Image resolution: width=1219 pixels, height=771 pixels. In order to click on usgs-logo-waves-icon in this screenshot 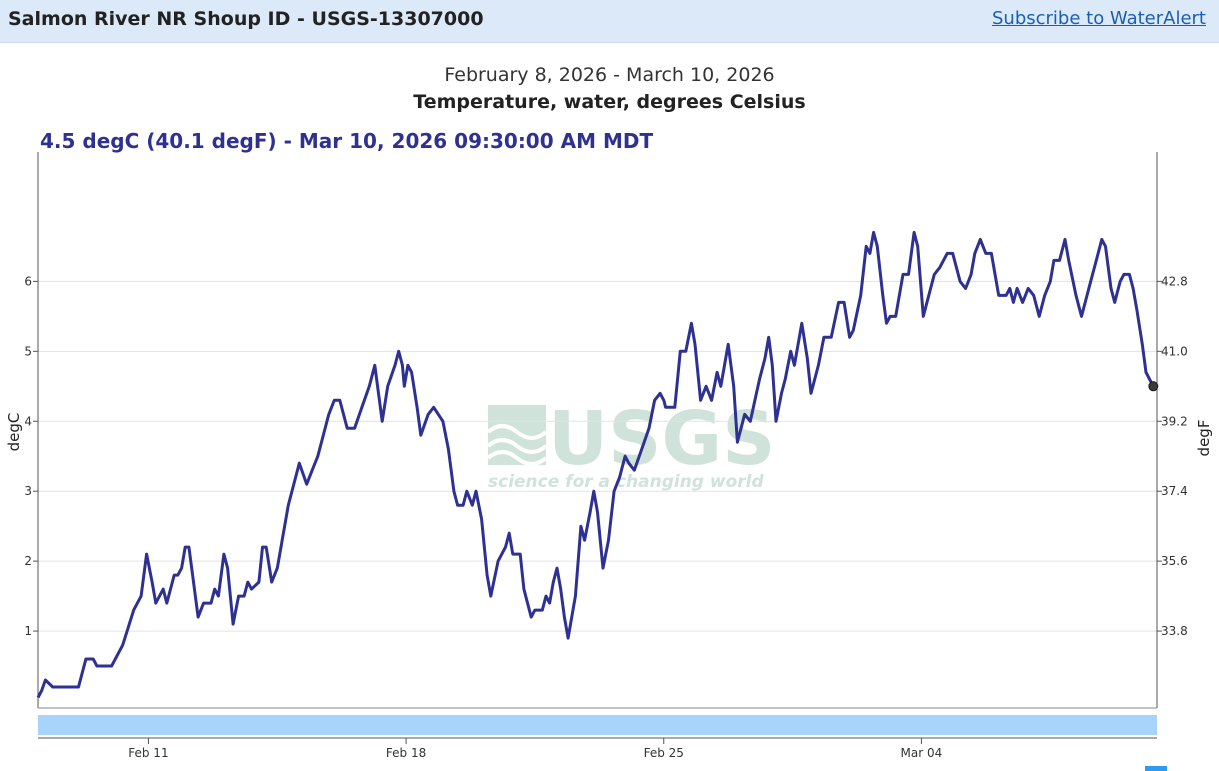, I will do `click(517, 435)`.